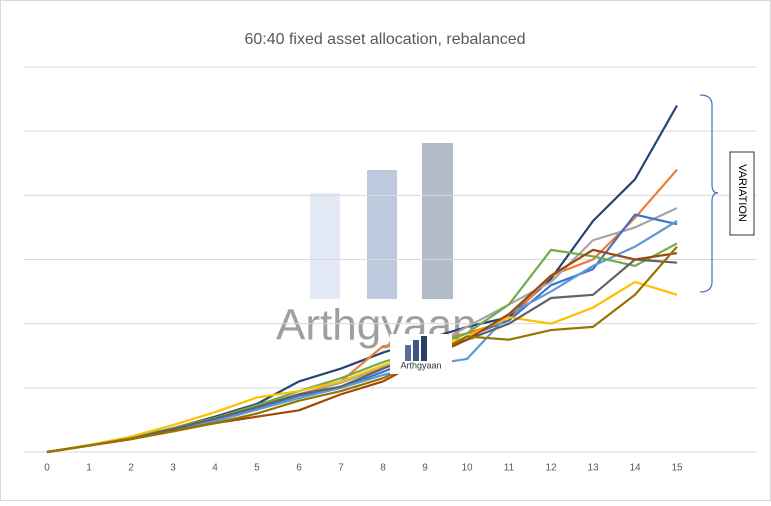 Image resolution: width=771 pixels, height=506 pixels. I want to click on x-tick-label: 12, so click(551, 468).